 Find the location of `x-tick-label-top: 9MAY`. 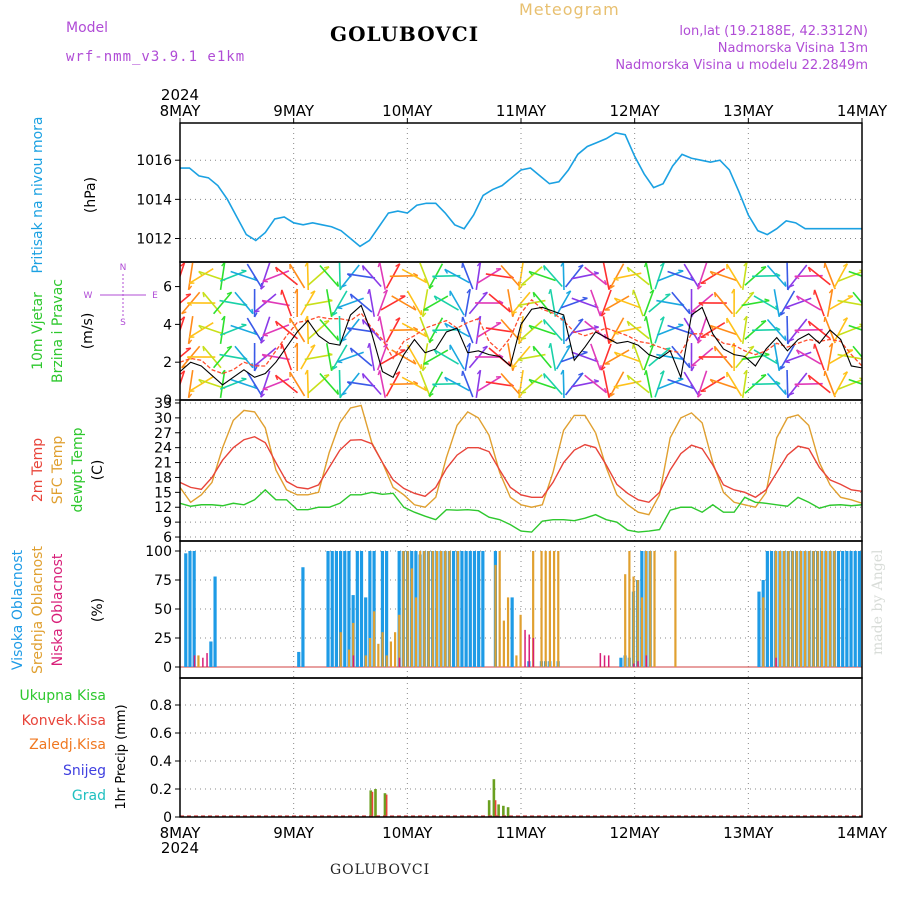

x-tick-label-top: 9MAY is located at coordinates (294, 111).